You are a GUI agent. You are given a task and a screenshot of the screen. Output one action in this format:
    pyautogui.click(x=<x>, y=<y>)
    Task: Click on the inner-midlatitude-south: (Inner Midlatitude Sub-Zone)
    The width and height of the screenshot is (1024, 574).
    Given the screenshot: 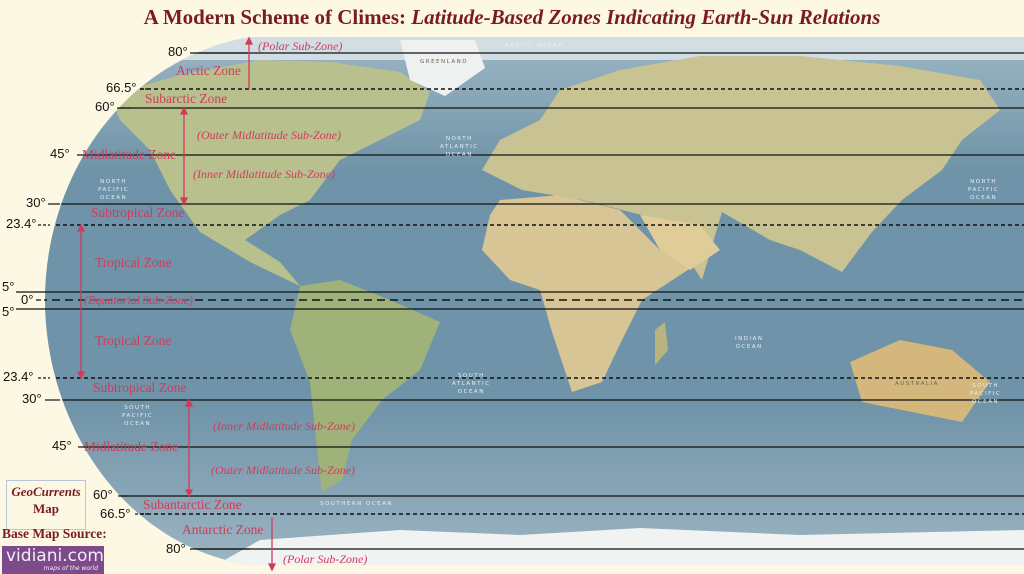 What is the action you would take?
    pyautogui.click(x=284, y=426)
    